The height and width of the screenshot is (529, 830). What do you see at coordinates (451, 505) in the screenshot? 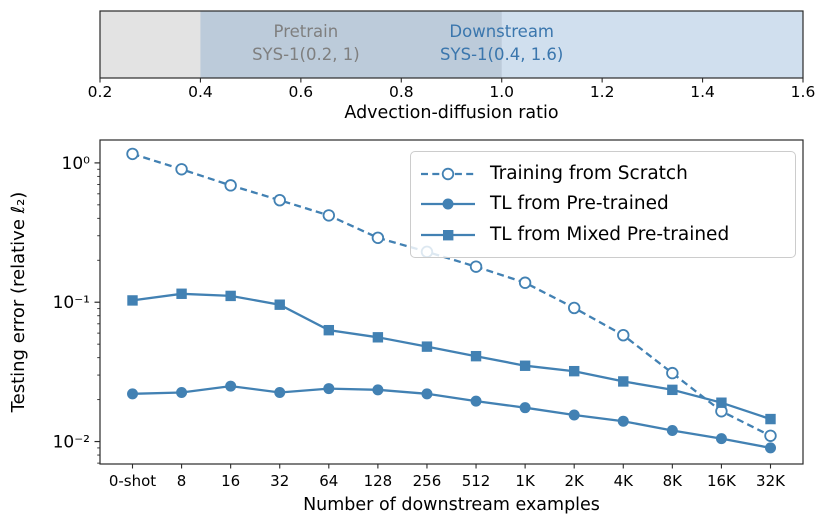
I see `x-axis-title: Number of downstream examples` at bounding box center [451, 505].